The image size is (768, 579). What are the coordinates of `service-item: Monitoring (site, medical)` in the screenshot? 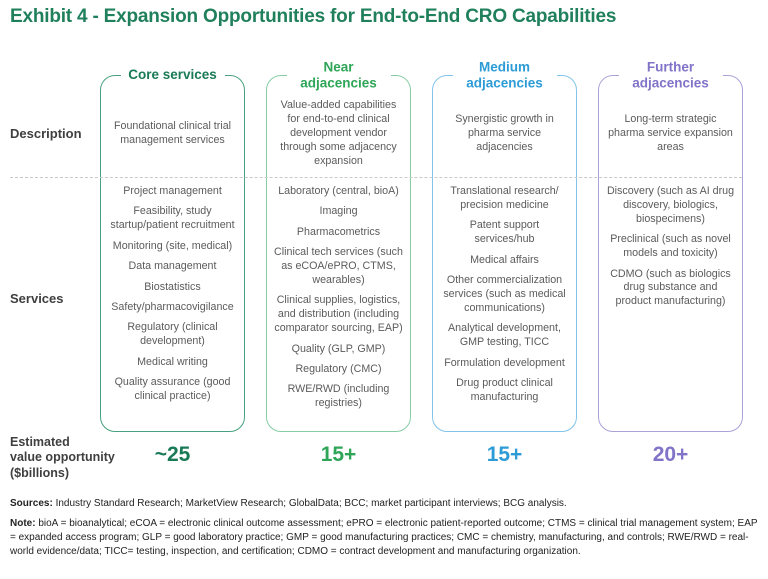 It's located at (172, 245).